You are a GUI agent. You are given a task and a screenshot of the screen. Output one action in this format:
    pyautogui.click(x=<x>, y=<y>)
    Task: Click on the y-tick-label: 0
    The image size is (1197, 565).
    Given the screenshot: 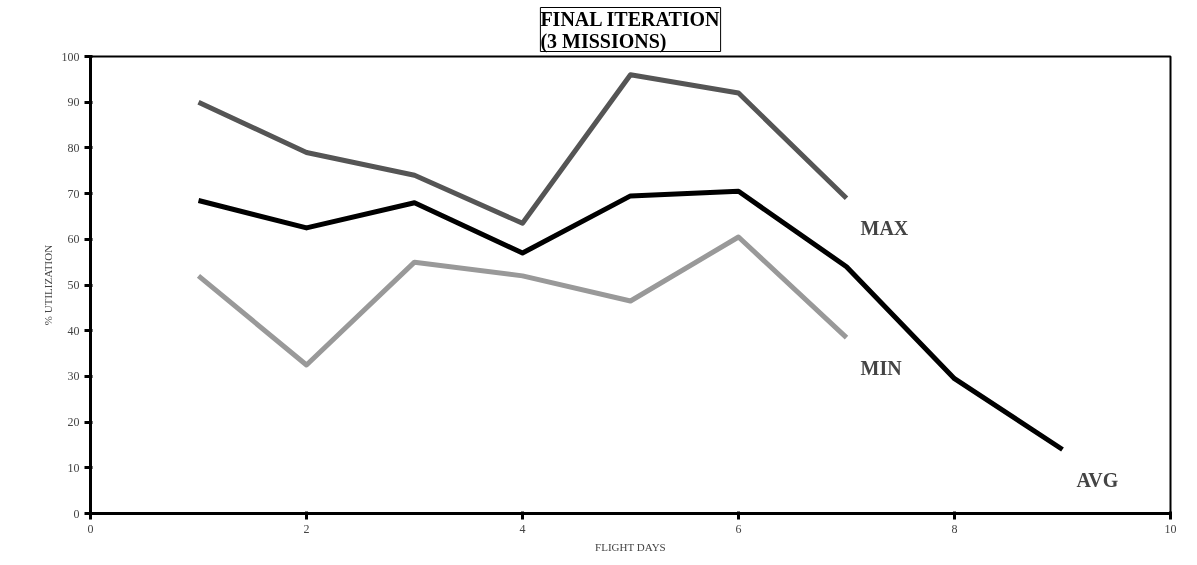 What is the action you would take?
    pyautogui.click(x=76, y=513)
    